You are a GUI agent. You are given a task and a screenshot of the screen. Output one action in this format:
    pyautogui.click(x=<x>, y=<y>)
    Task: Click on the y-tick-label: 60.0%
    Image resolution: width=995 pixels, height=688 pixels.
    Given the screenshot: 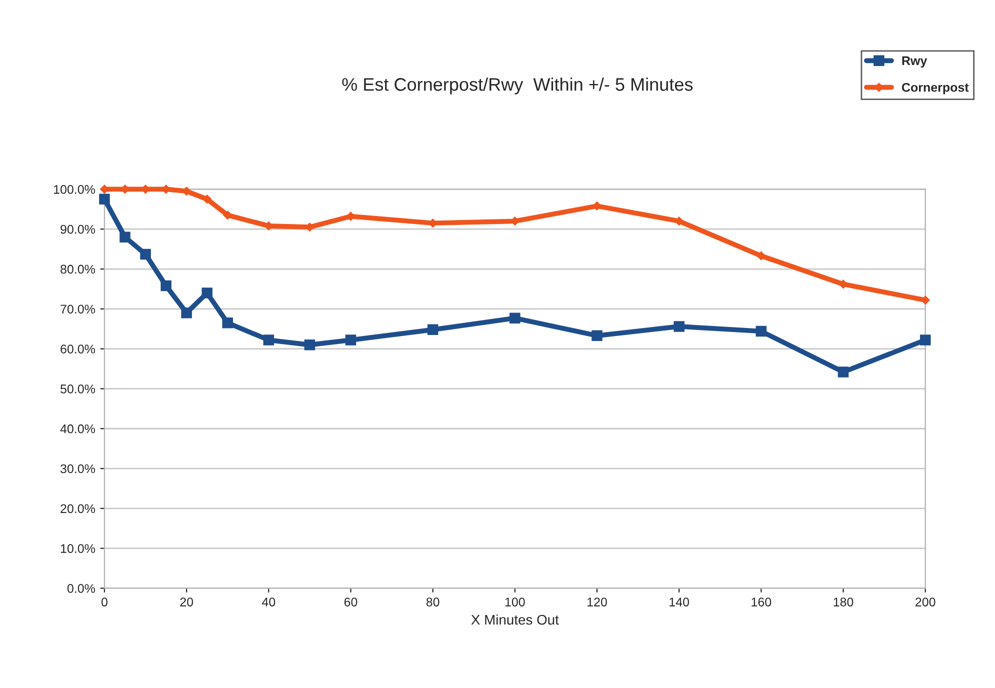 What is the action you would take?
    pyautogui.click(x=78, y=349)
    